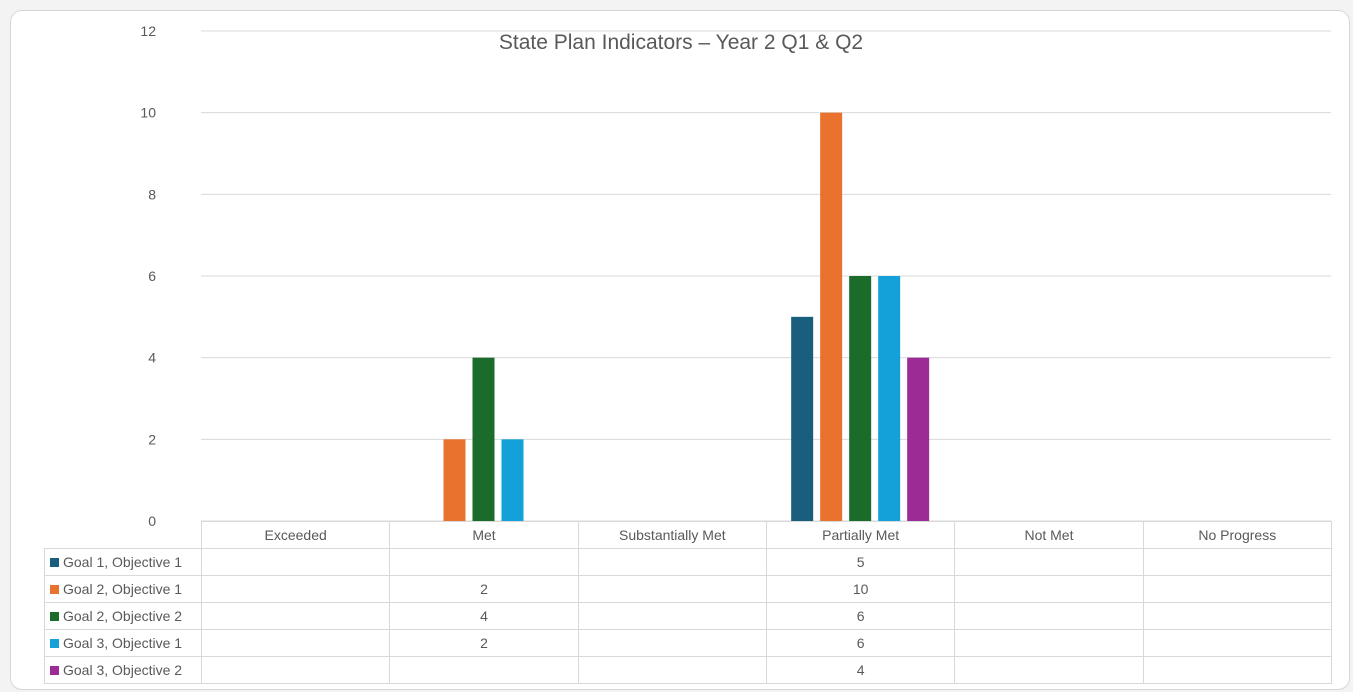 The image size is (1353, 692). I want to click on category-label: Not Met, so click(1049, 535).